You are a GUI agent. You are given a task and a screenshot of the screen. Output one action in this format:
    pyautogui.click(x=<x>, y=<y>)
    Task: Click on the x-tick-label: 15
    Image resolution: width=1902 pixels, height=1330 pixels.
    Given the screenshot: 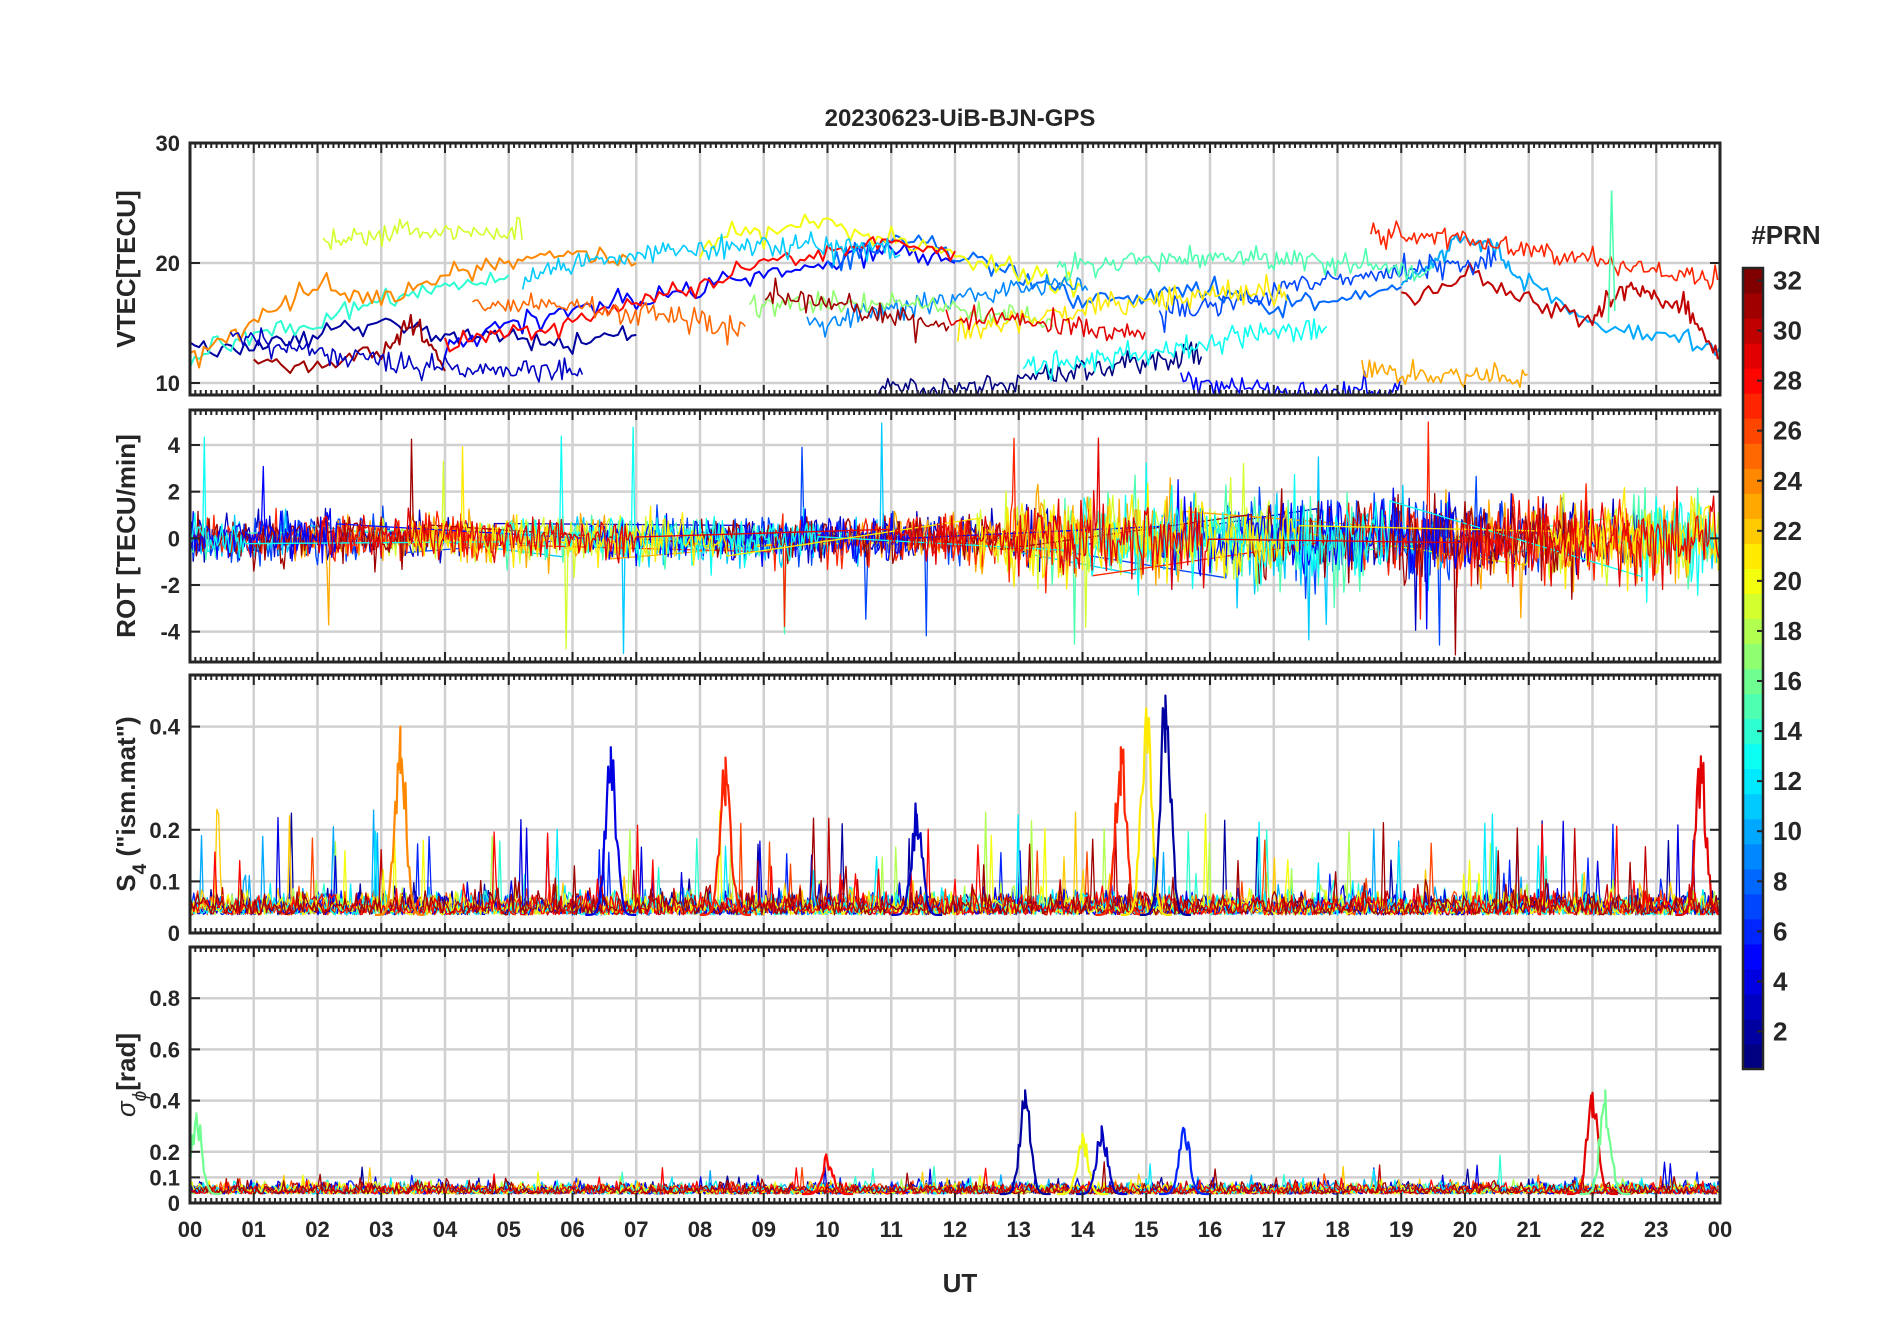 What is the action you would take?
    pyautogui.click(x=1146, y=1229)
    